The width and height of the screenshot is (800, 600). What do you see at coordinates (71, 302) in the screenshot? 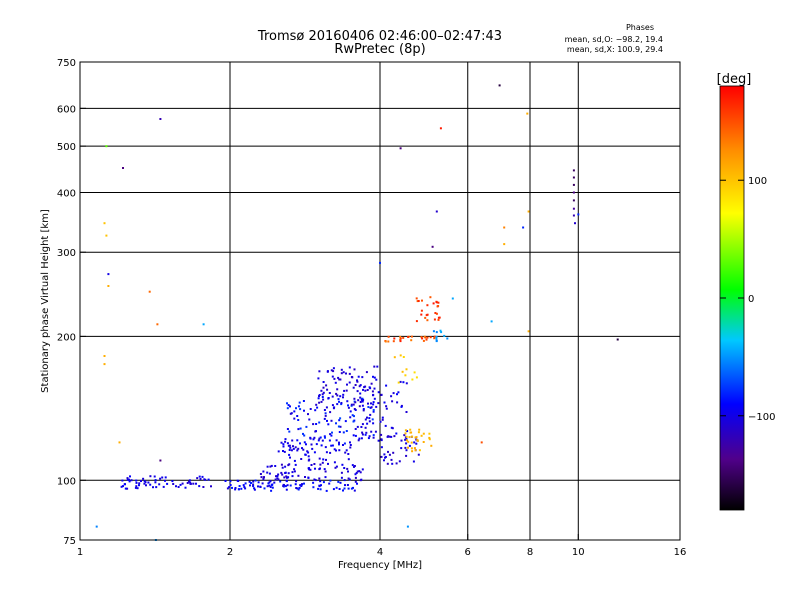
I see `y-axis-ticks: 75 100 200 300 400 500 600 750` at bounding box center [71, 302].